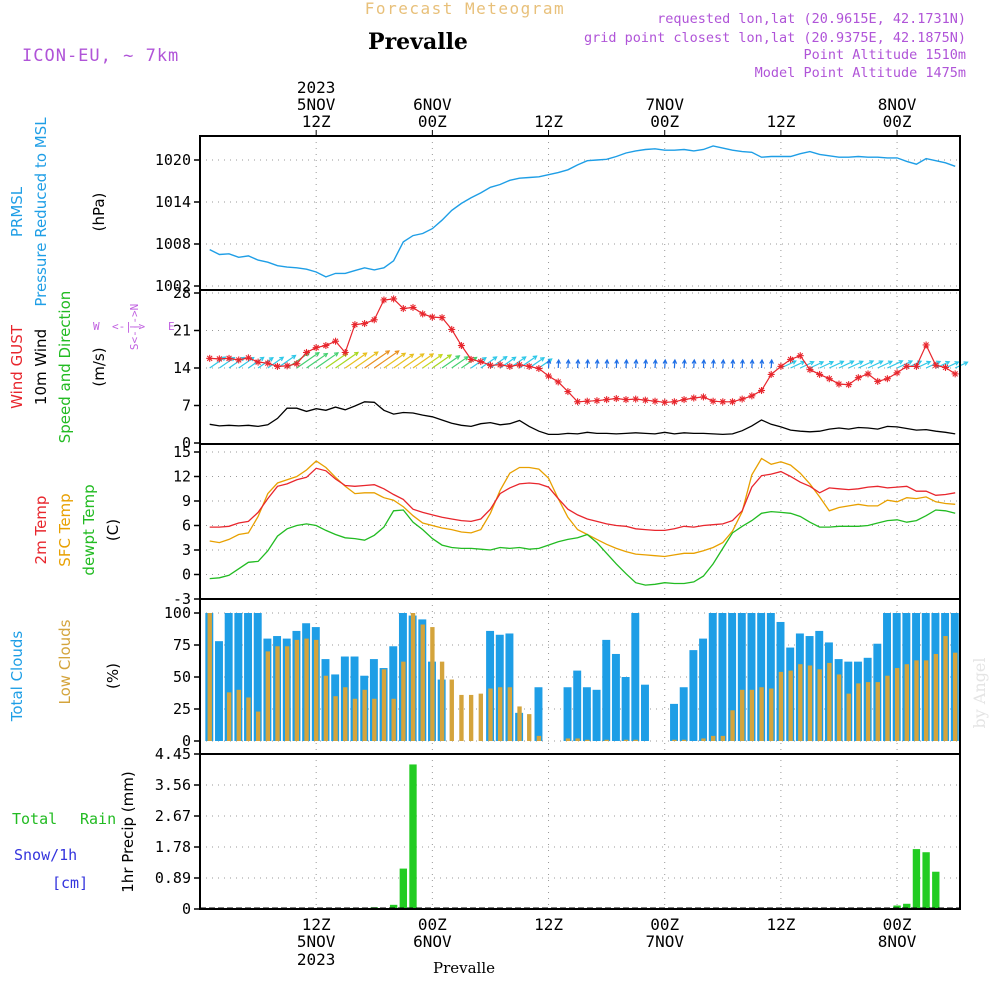 The image size is (1000, 1000). What do you see at coordinates (316, 924) in the screenshot?
I see `time-label-hour: 12Z` at bounding box center [316, 924].